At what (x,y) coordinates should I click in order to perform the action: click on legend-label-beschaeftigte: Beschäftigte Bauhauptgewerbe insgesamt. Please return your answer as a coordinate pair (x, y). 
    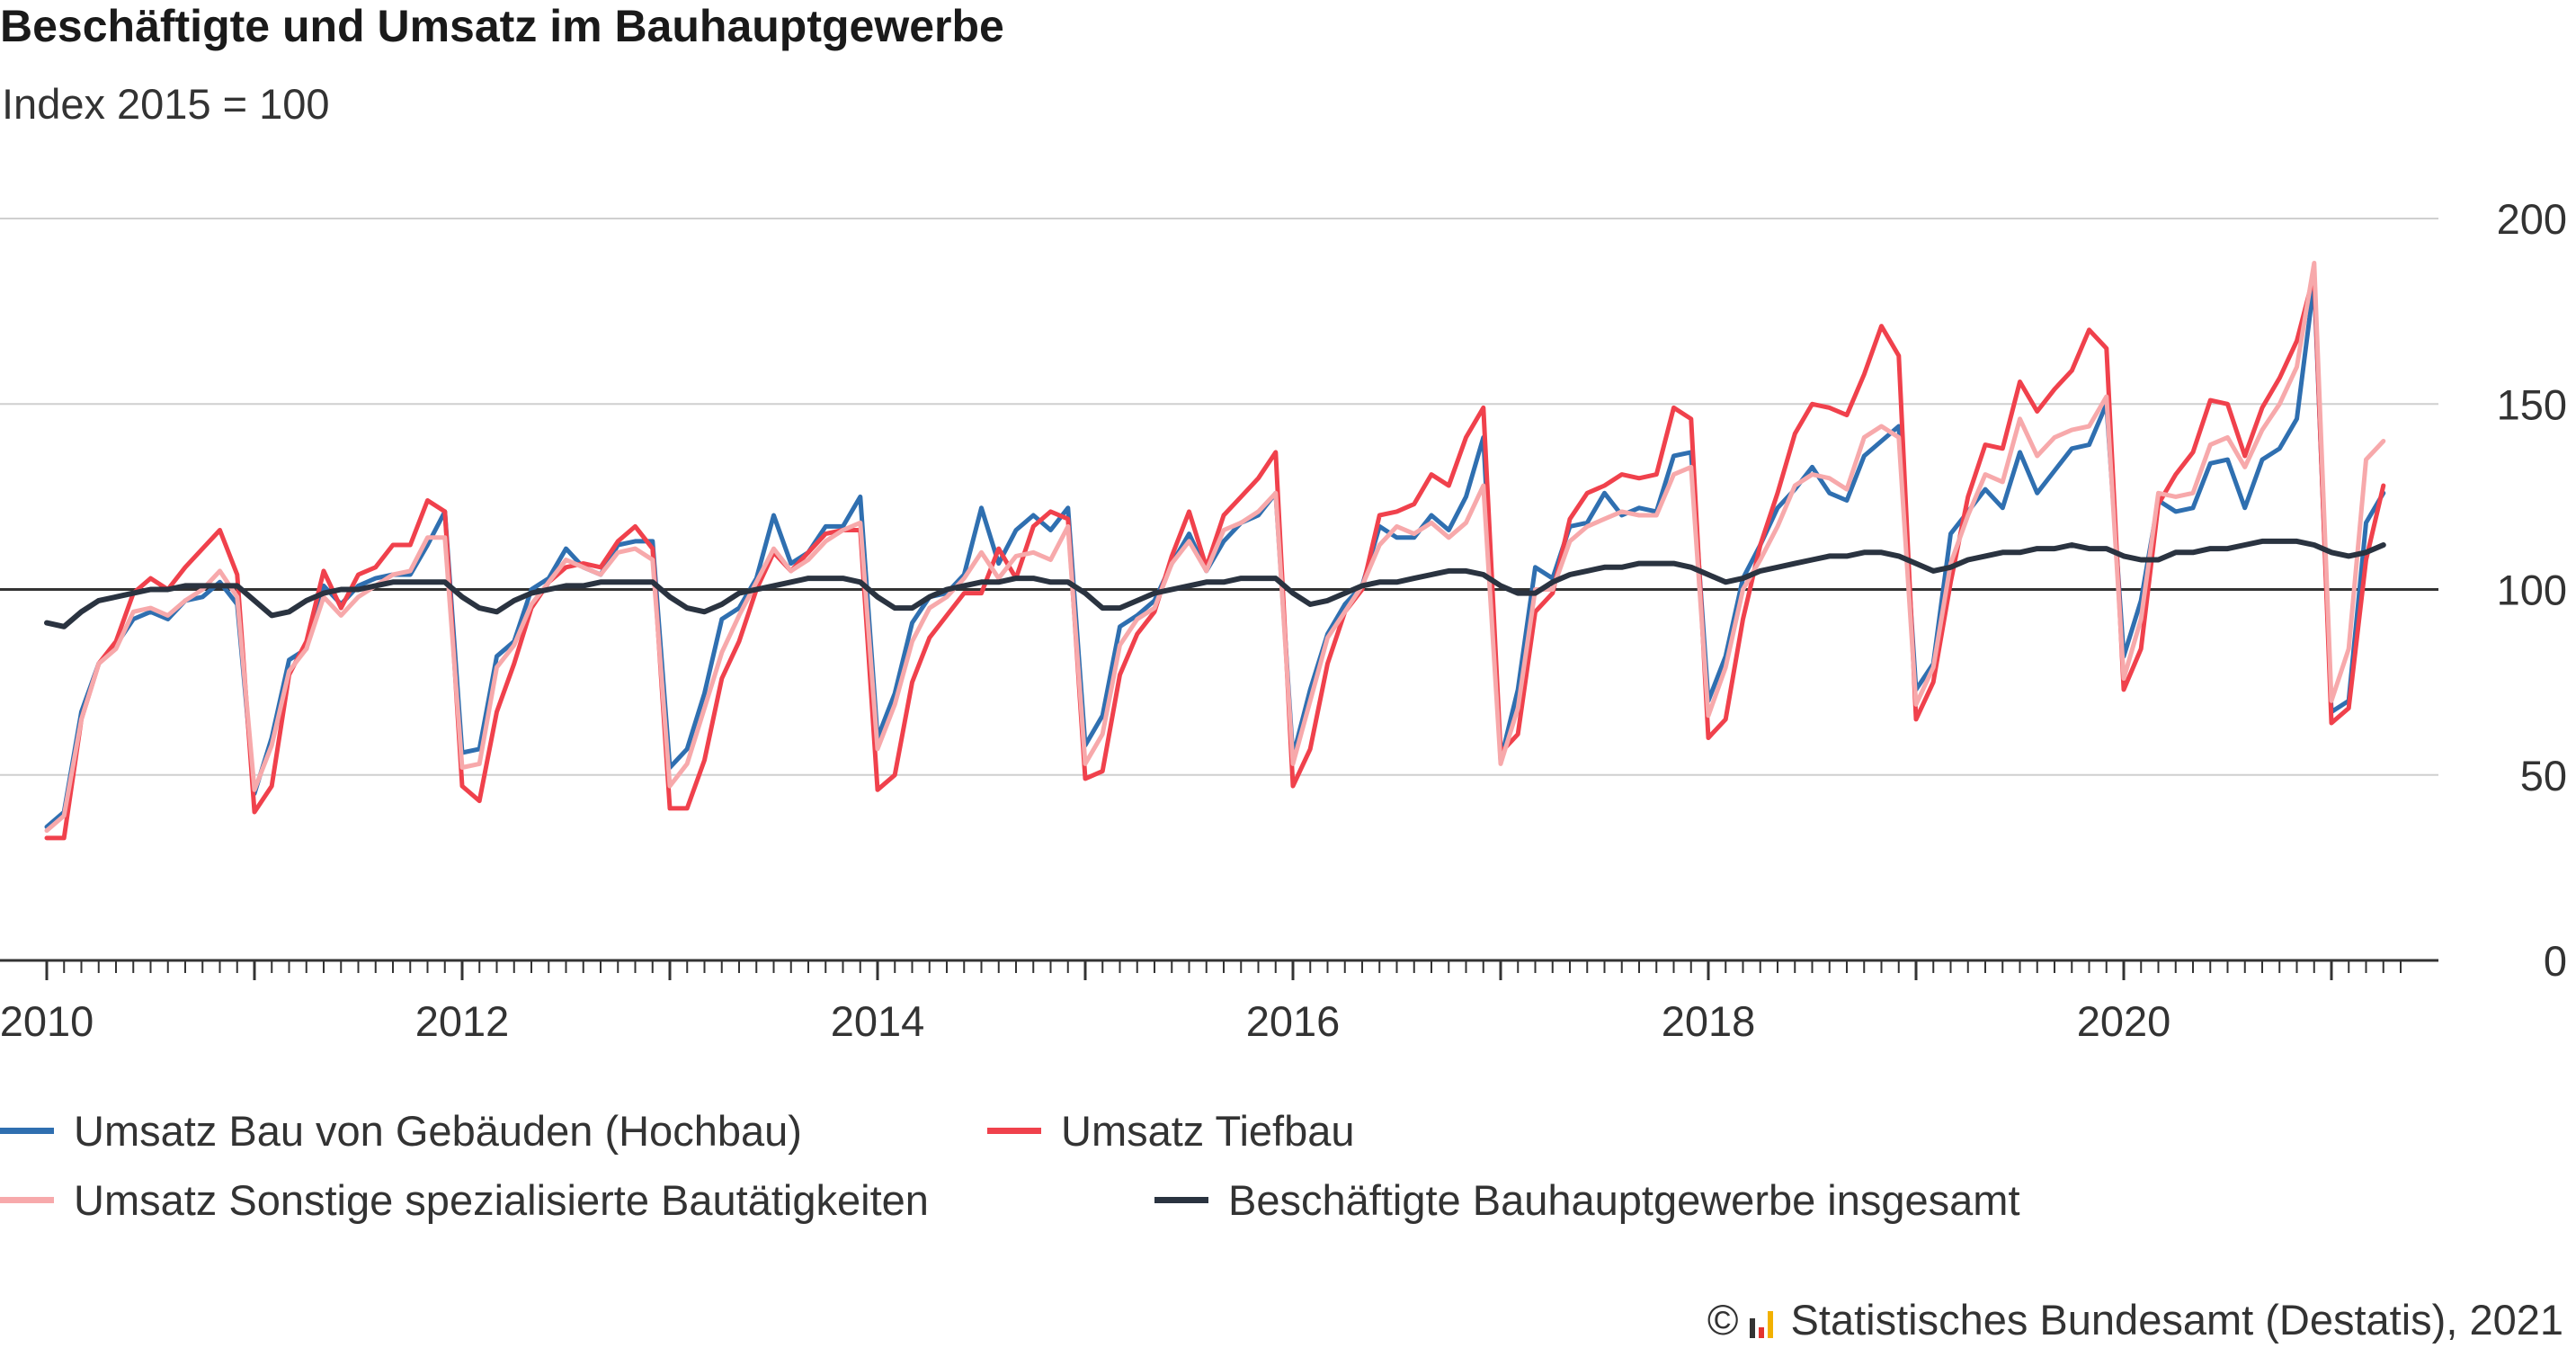
    Looking at the image, I should click on (1624, 1200).